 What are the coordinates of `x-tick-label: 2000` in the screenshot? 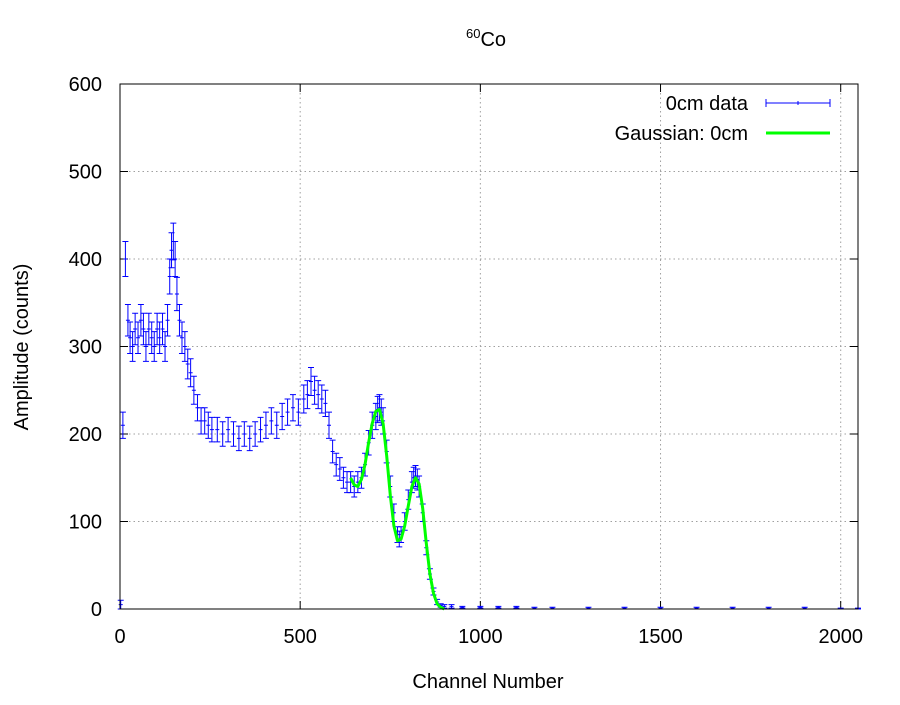 It's located at (840, 637).